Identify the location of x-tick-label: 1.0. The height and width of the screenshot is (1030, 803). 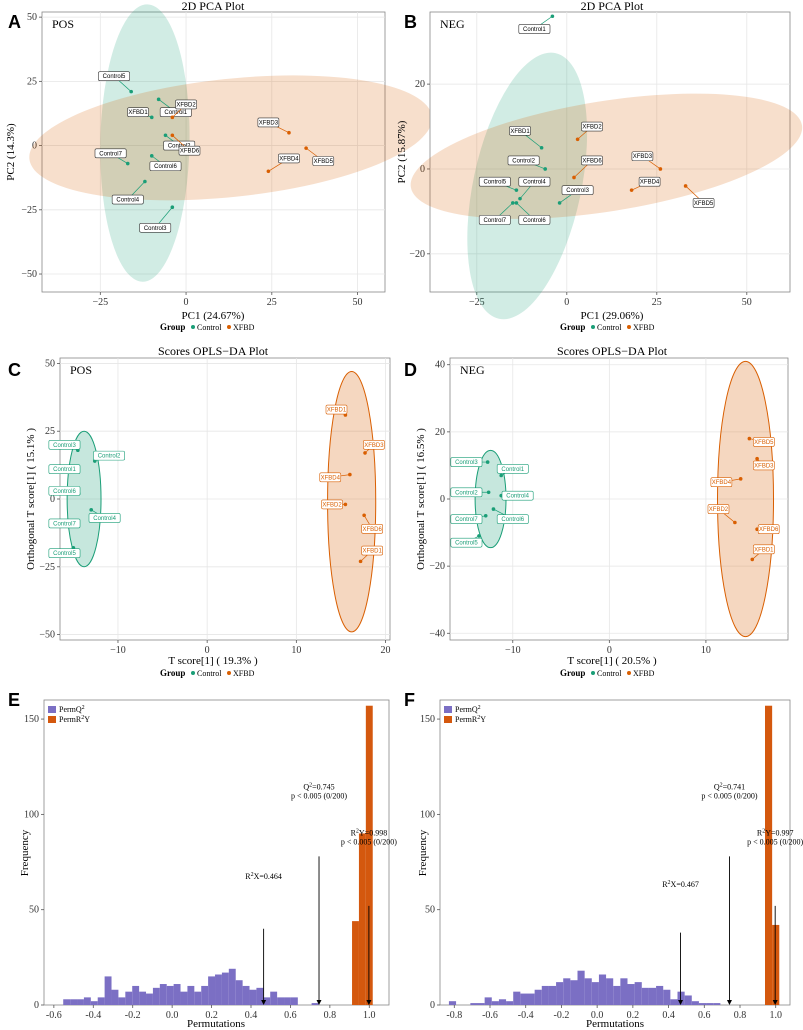
(775, 1015).